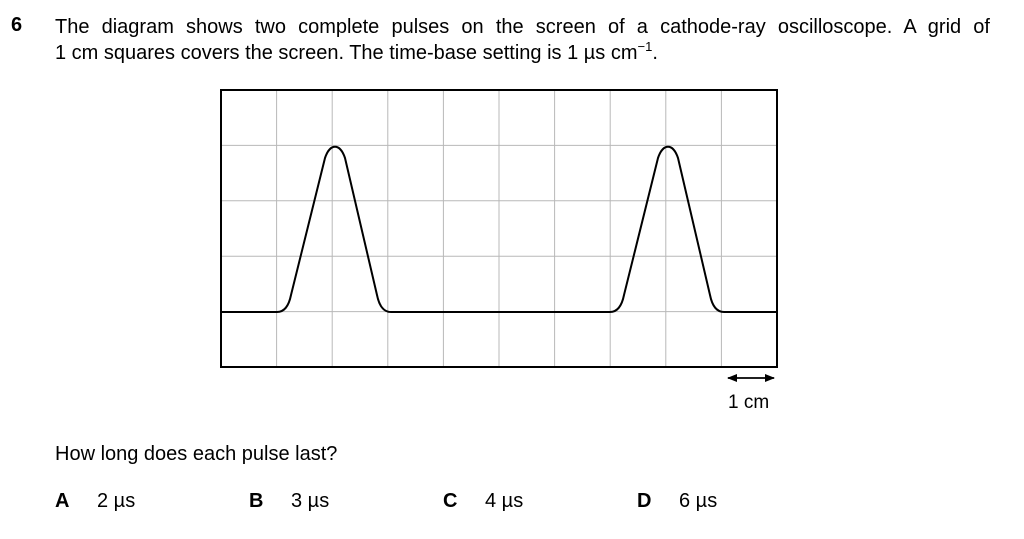 The height and width of the screenshot is (539, 1024). Describe the element at coordinates (116, 501) in the screenshot. I see `option-text: 2 µs` at that location.